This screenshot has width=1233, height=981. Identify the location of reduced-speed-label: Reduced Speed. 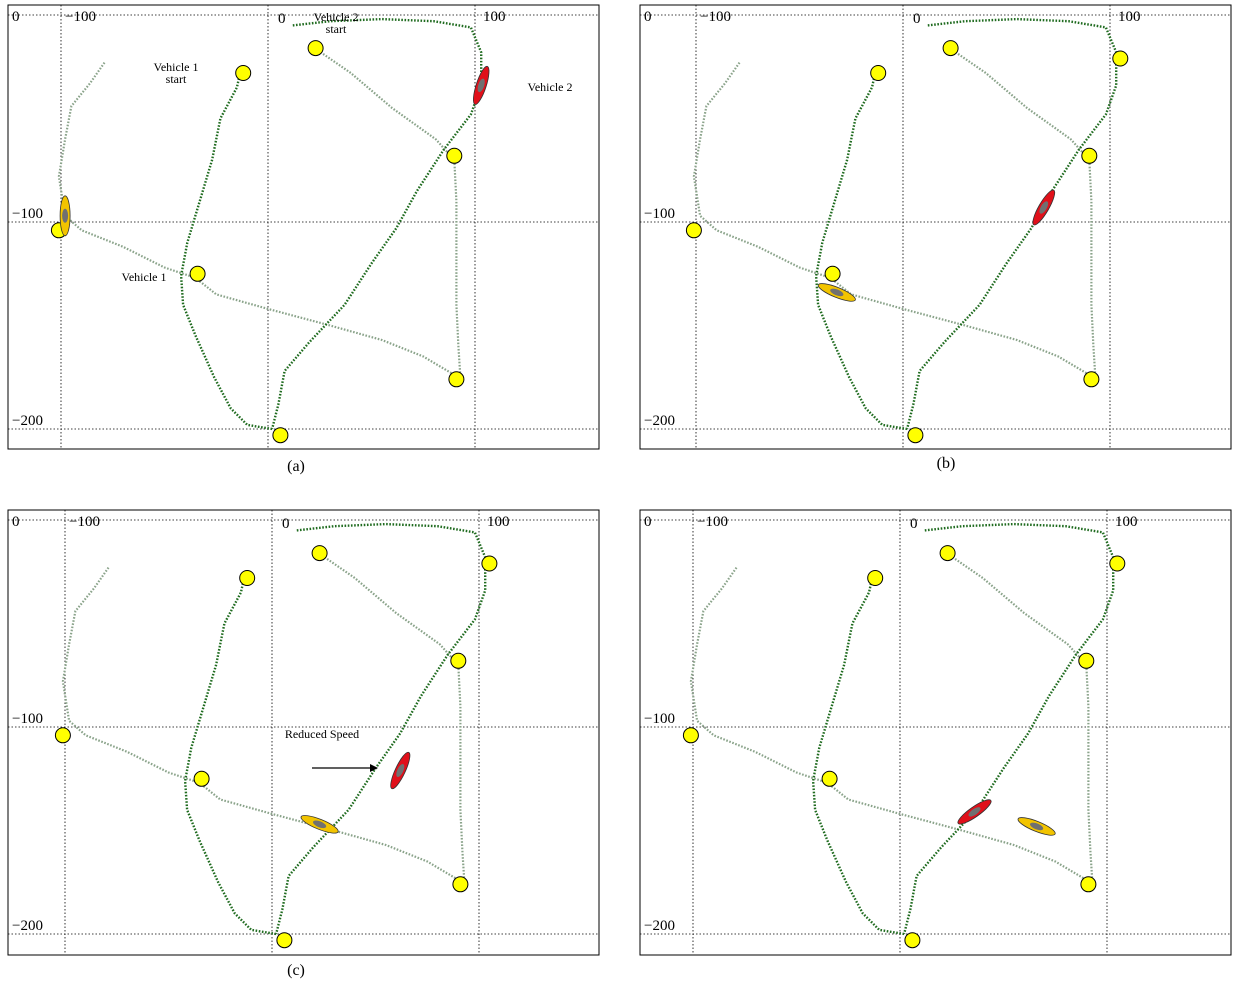
(322, 734).